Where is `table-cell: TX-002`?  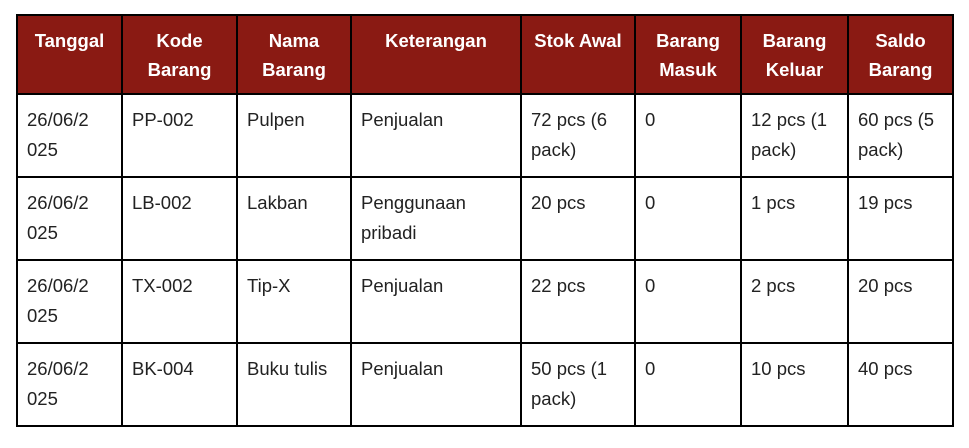 table-cell: TX-002 is located at coordinates (179, 301).